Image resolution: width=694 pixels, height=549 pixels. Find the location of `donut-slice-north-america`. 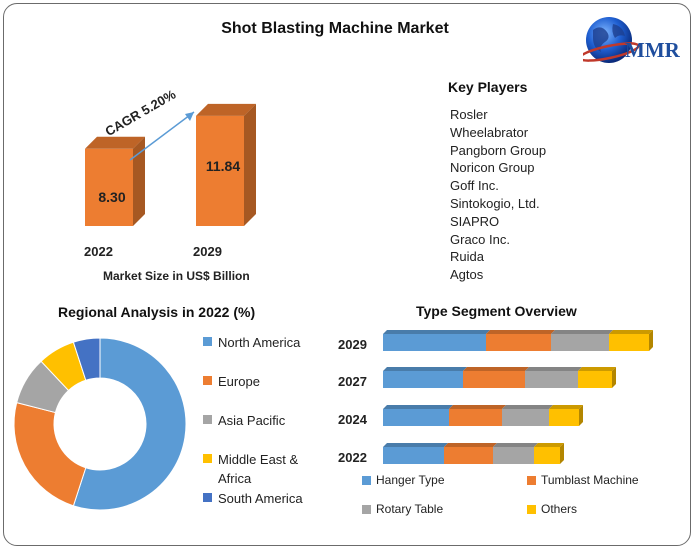

donut-slice-north-america is located at coordinates (129, 424).